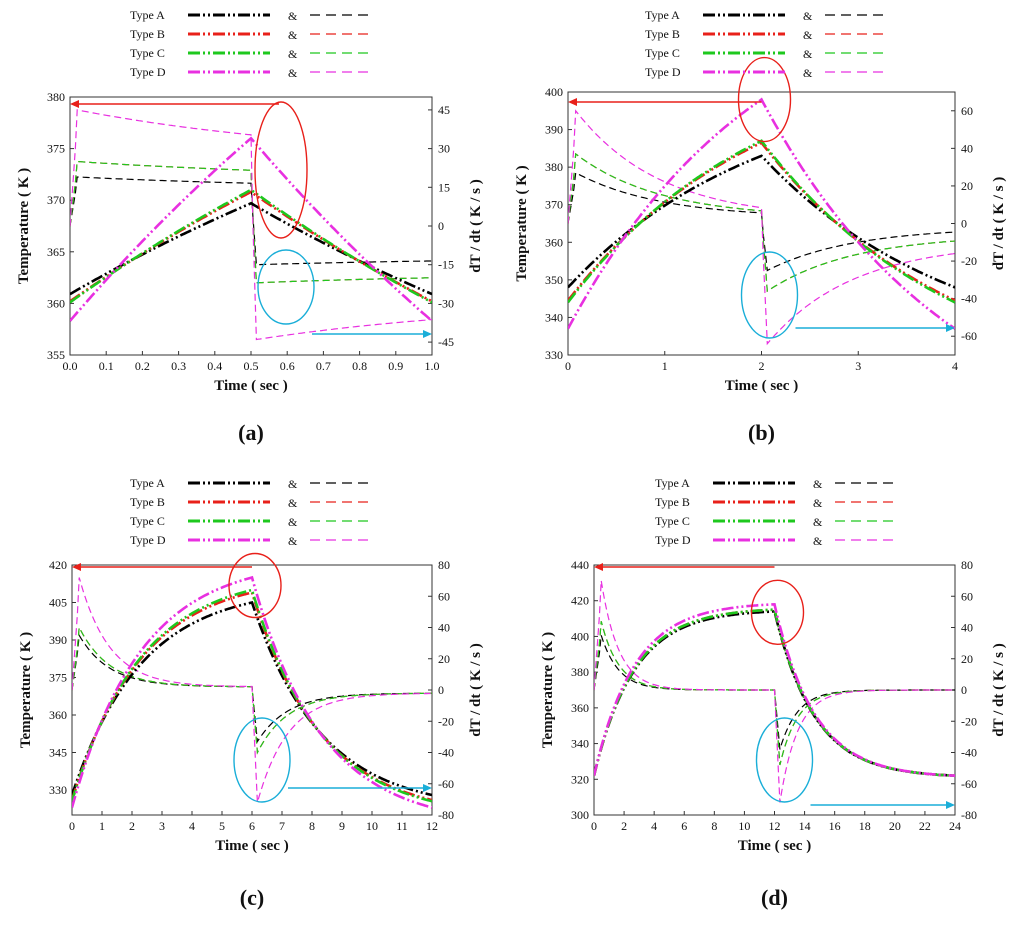 The image size is (1024, 926). What do you see at coordinates (56, 149) in the screenshot?
I see `y-tick-label: 375` at bounding box center [56, 149].